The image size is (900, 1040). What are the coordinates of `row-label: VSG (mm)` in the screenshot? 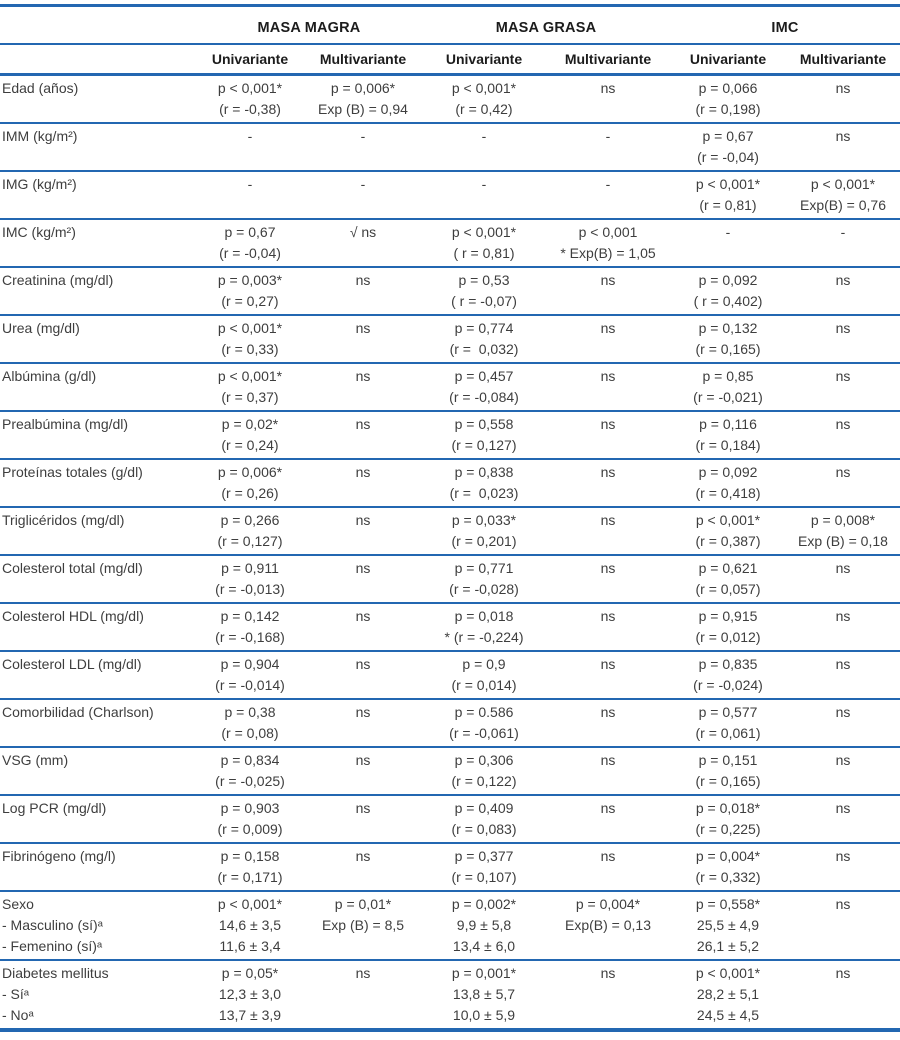 It's located at (98, 771).